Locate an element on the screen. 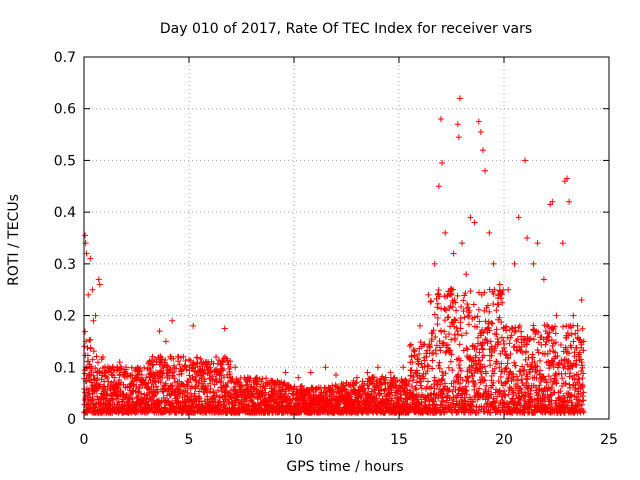 This screenshot has height=480, width=640. x-tick-label: 0 is located at coordinates (84, 440).